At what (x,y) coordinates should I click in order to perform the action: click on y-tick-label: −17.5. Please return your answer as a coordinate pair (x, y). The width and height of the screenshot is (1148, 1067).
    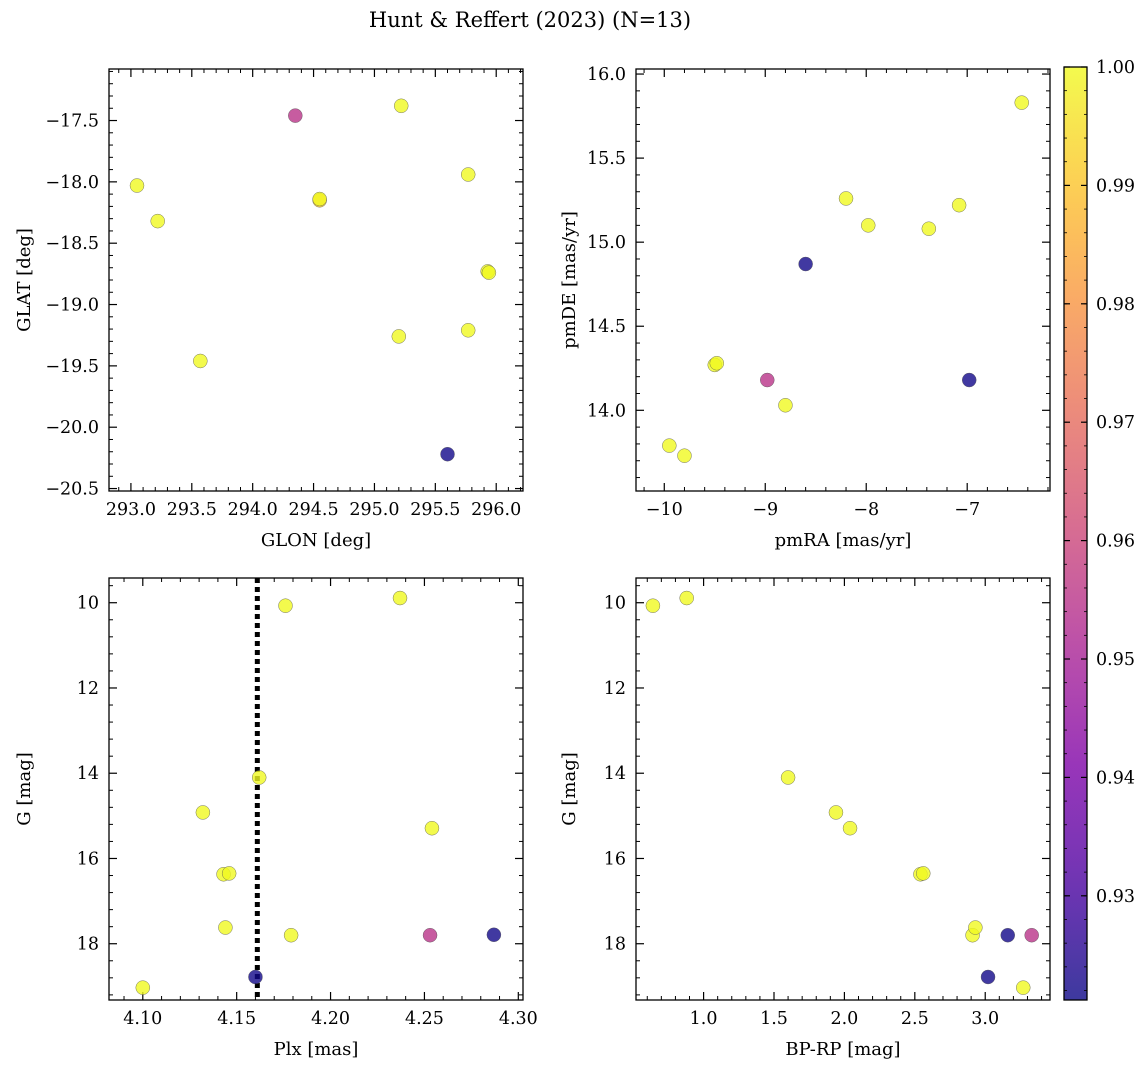
    Looking at the image, I should click on (72, 122).